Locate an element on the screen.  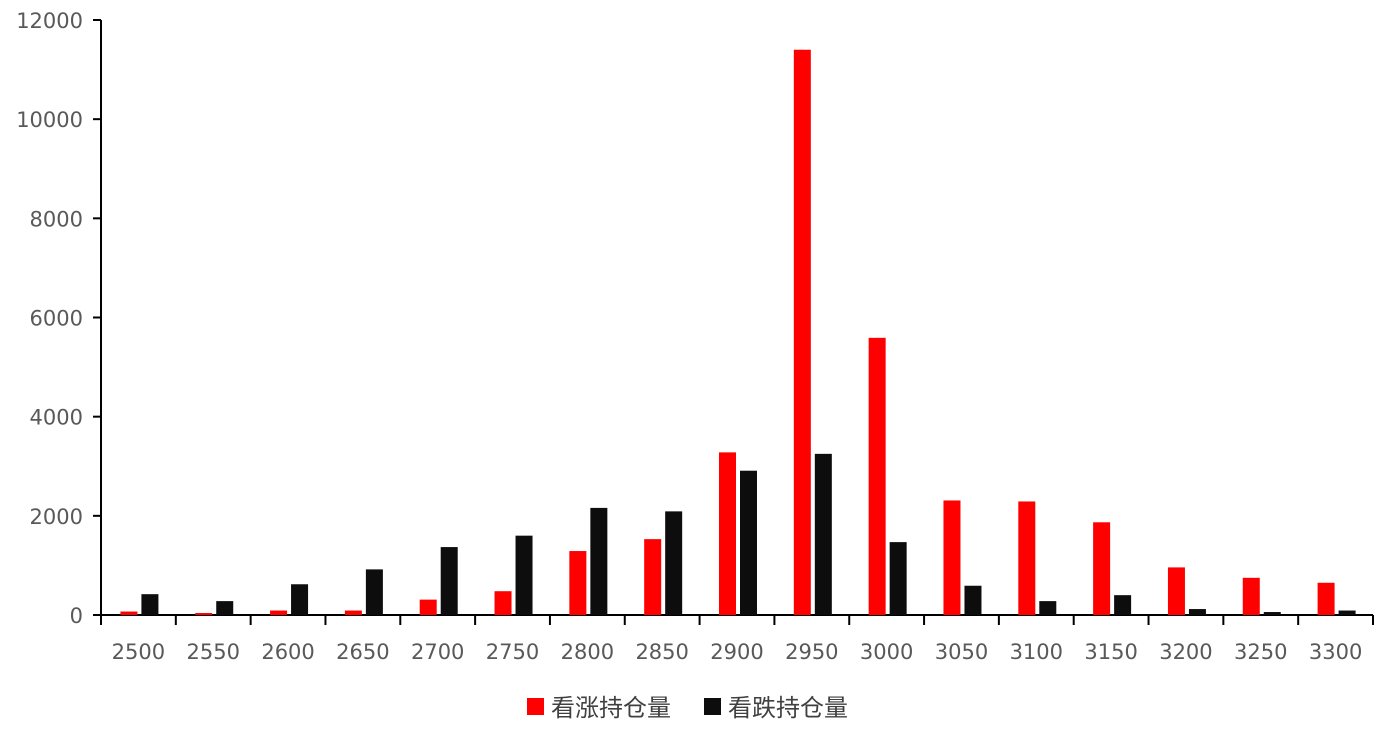
legend-label: 看跌持仓量 is located at coordinates (788, 708).